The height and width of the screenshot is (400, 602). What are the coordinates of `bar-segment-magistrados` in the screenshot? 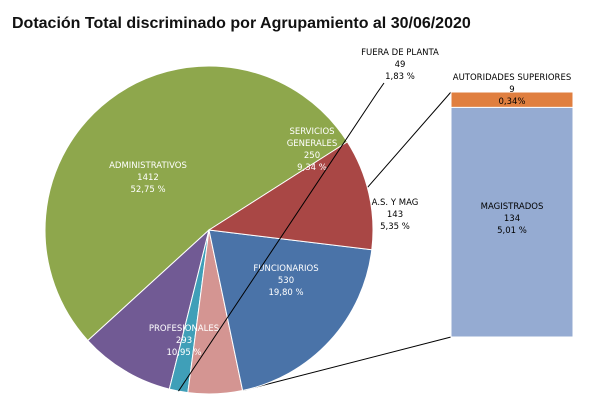 It's located at (512, 222).